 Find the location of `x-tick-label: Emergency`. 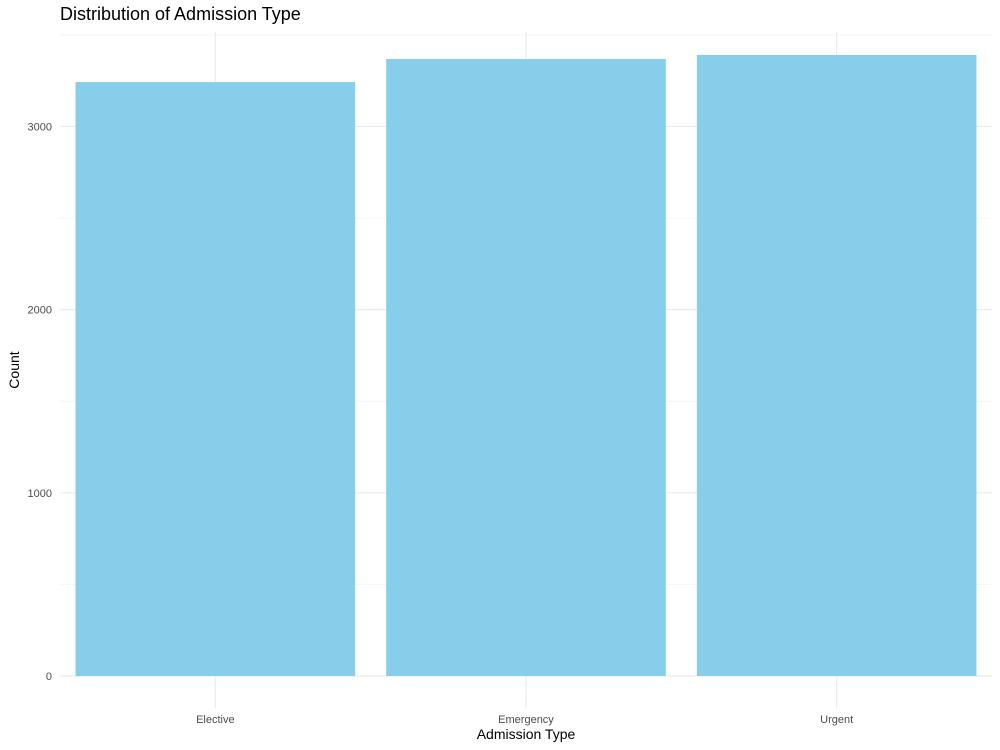

x-tick-label: Emergency is located at coordinates (526, 720).